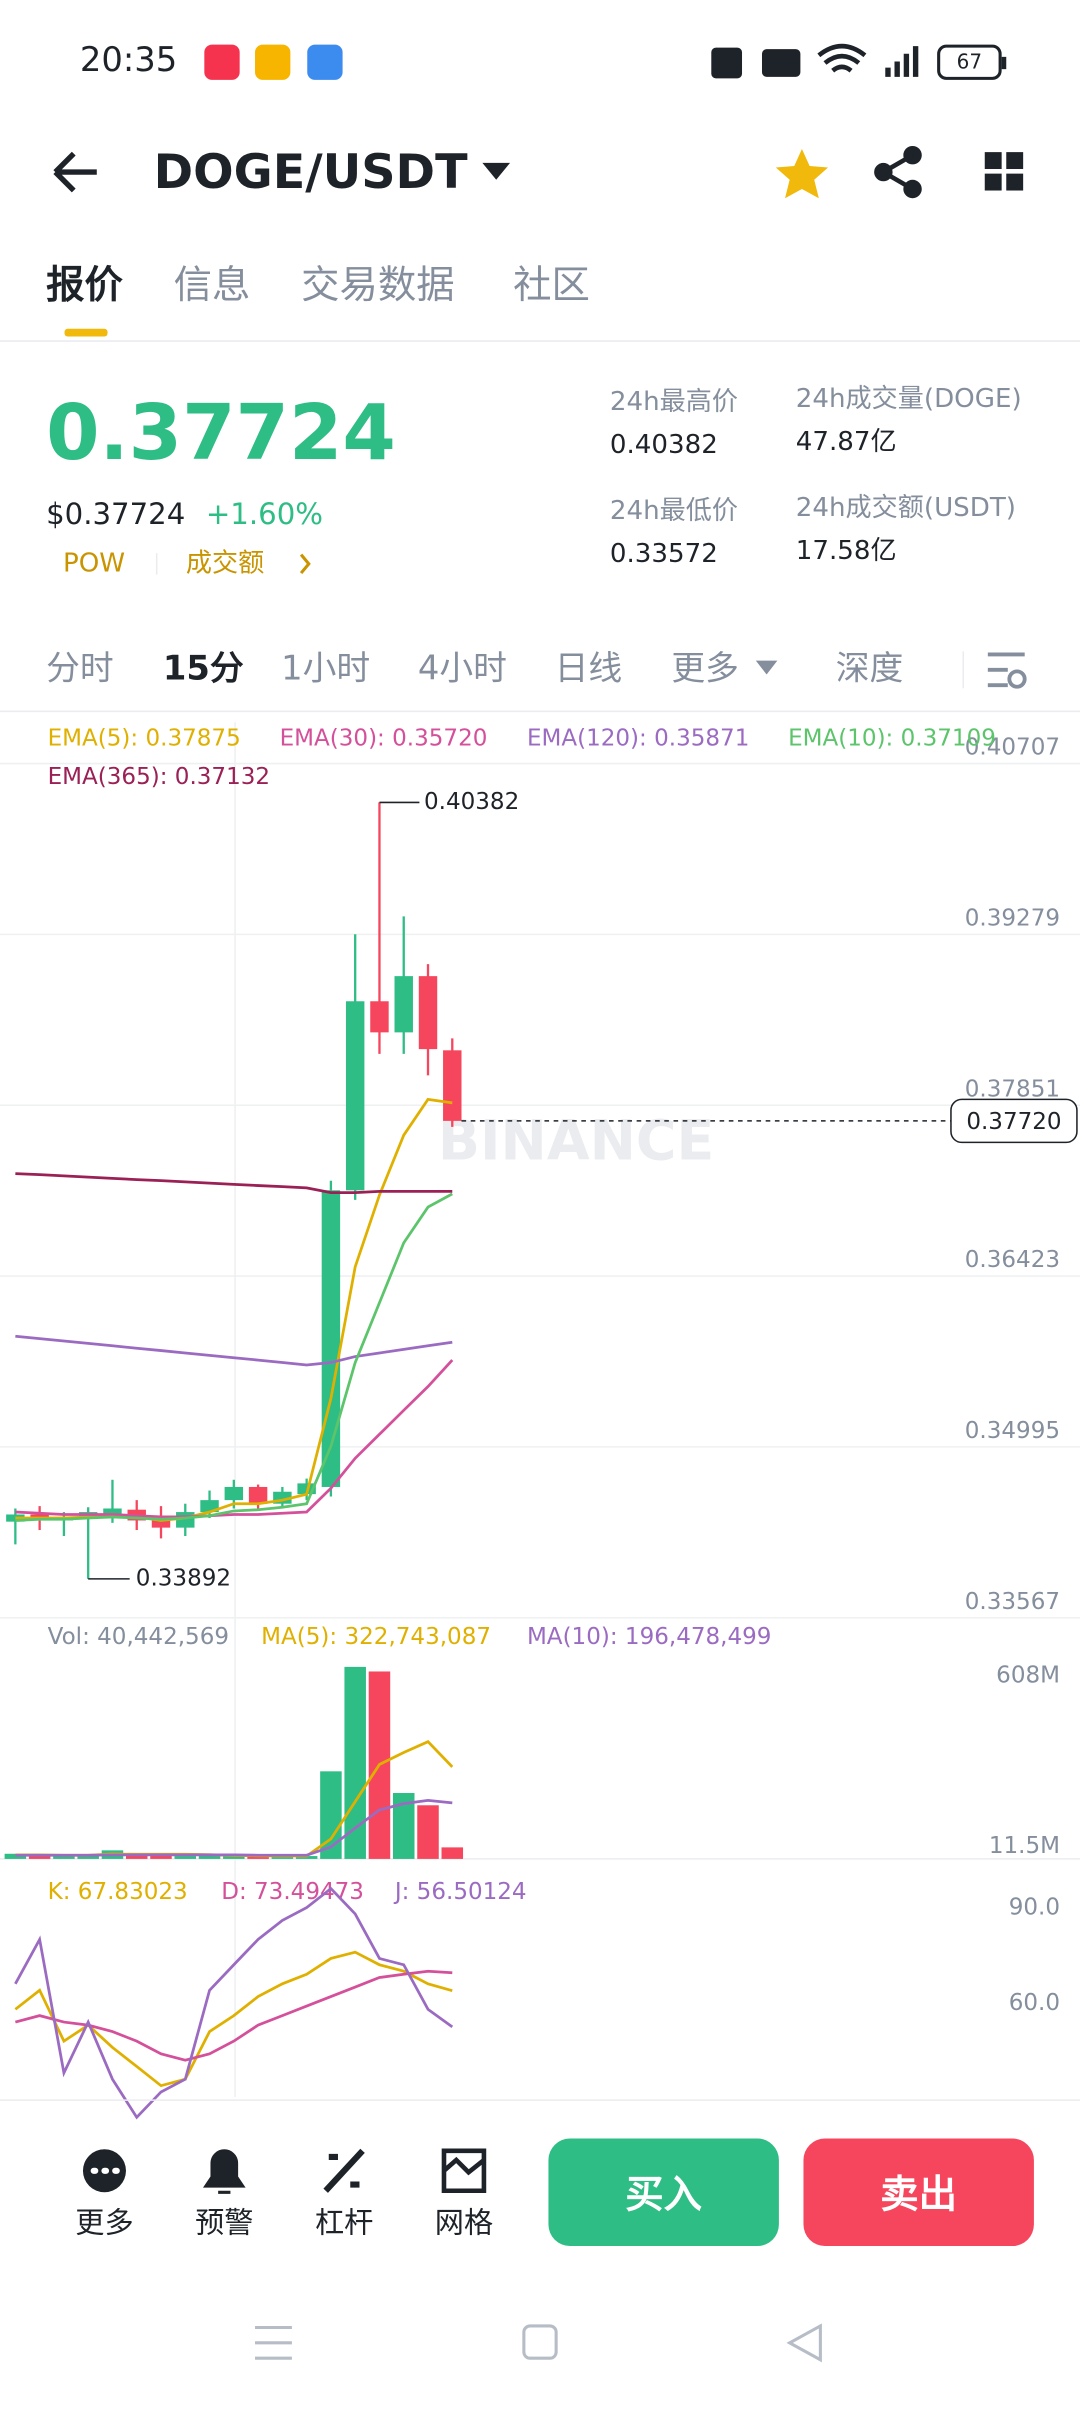  I want to click on tab-indicator, so click(86, 332).